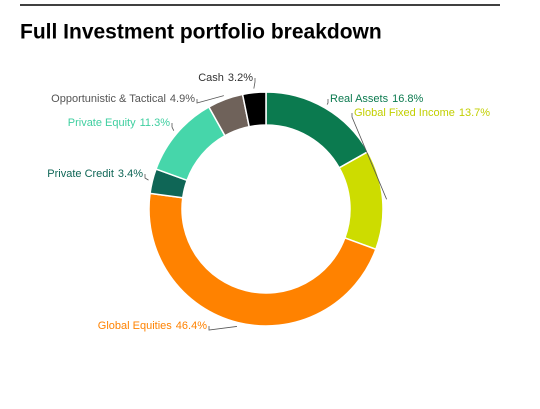  Describe the element at coordinates (225, 78) in the screenshot. I see `slice-label: Cash 3.2%` at that location.